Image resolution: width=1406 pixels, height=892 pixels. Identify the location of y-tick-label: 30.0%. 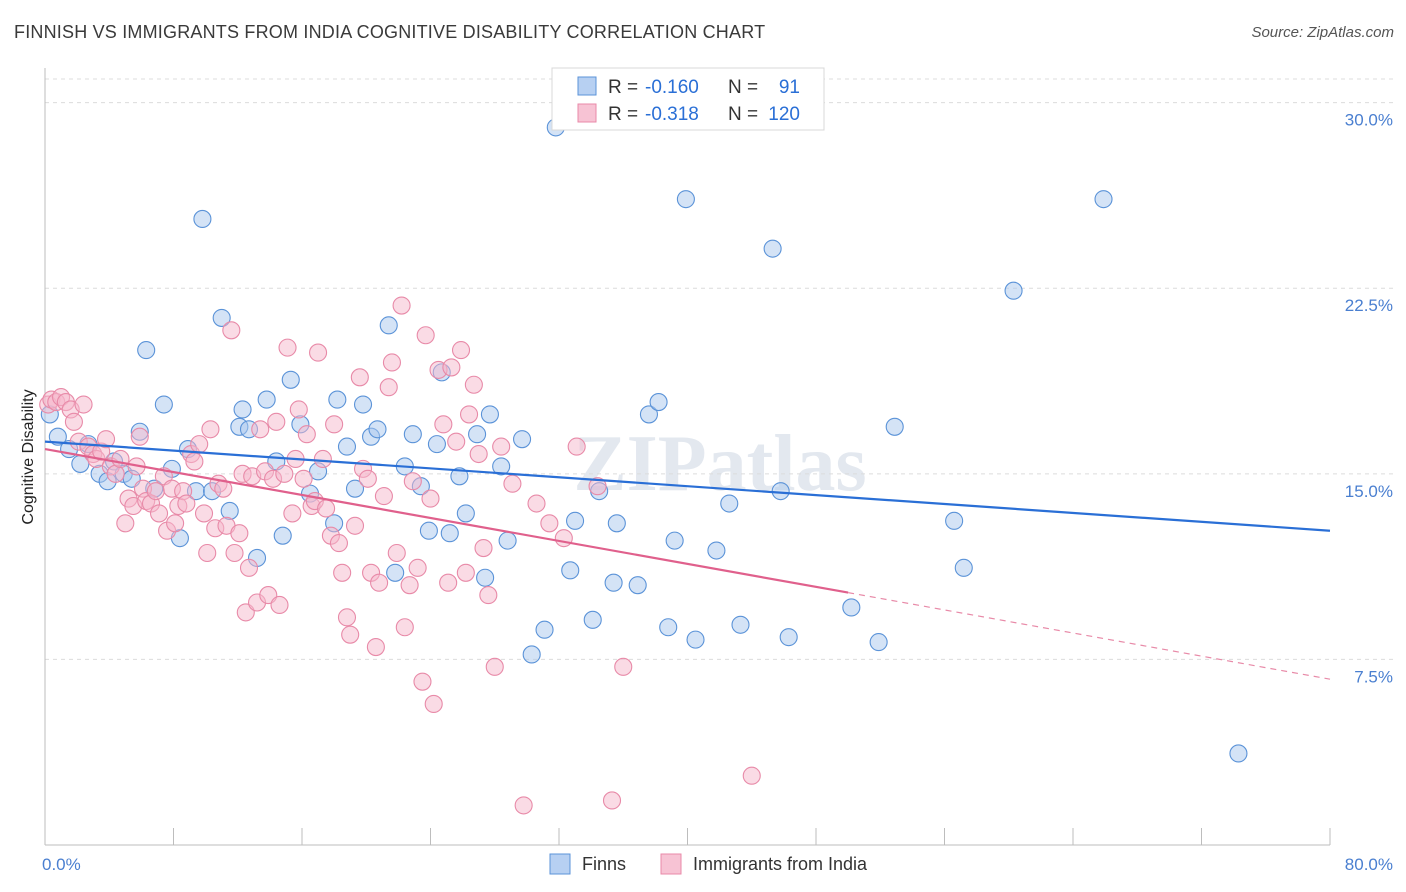
(1369, 120).